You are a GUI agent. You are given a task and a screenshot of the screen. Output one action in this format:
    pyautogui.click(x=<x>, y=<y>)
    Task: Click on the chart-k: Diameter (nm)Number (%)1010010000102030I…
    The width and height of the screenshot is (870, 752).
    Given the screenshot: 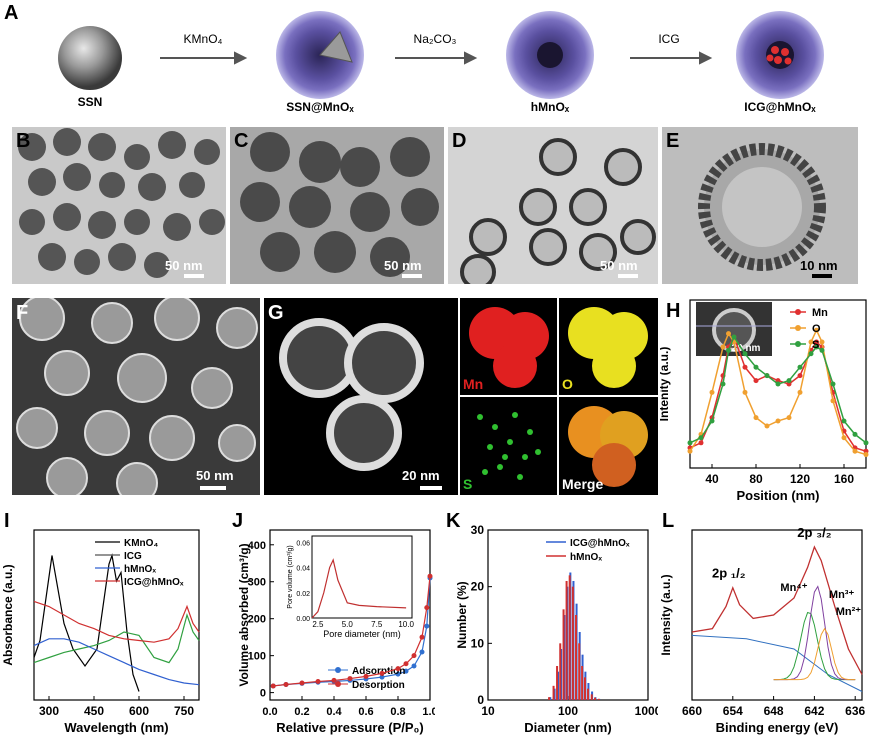 What is the action you would take?
    pyautogui.click(x=556, y=629)
    